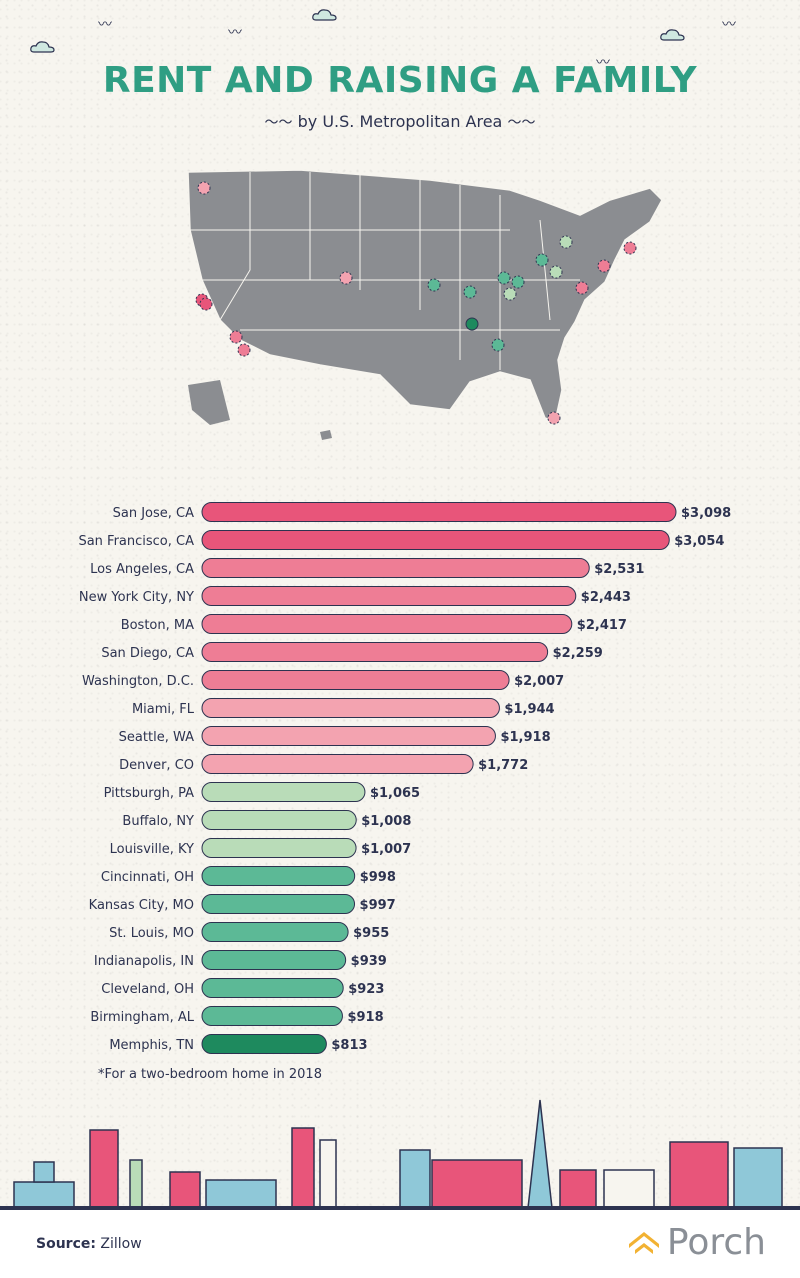  I want to click on value-label: $1,944, so click(529, 709).